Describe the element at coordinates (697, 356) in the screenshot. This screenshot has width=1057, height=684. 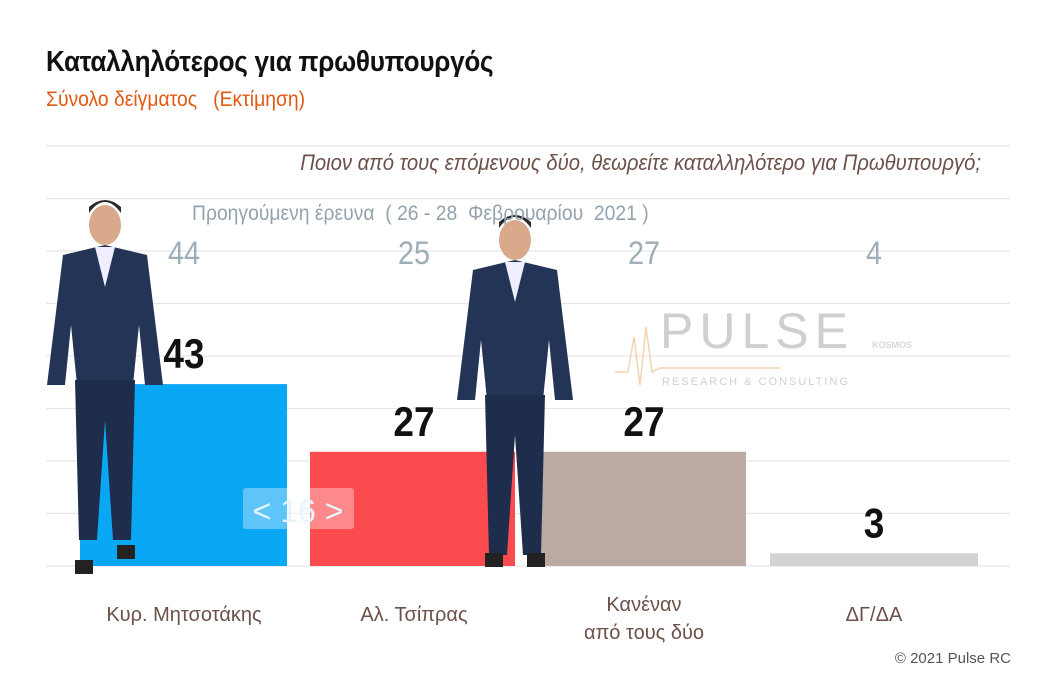
I see `watermark-pulse-line` at that location.